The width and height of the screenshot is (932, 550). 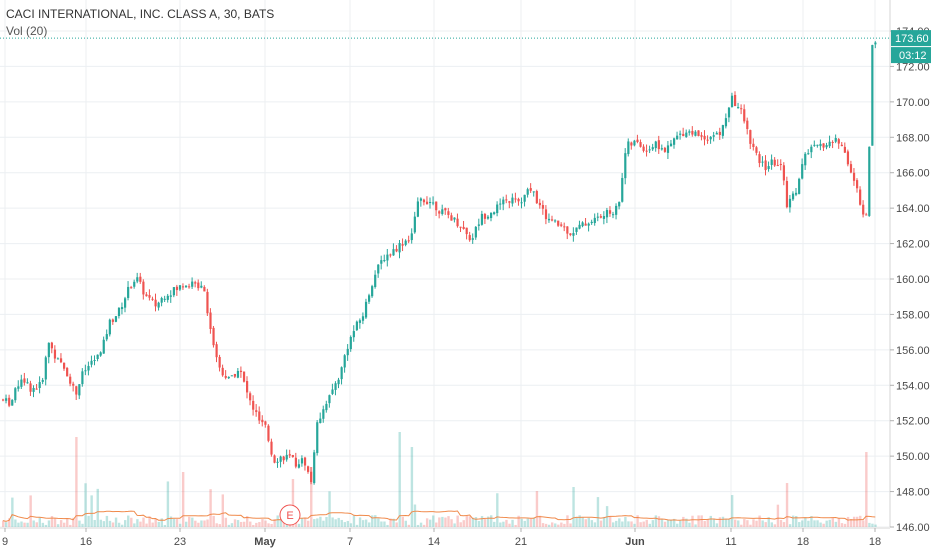 I want to click on earnings-marker-circle, so click(x=290, y=515).